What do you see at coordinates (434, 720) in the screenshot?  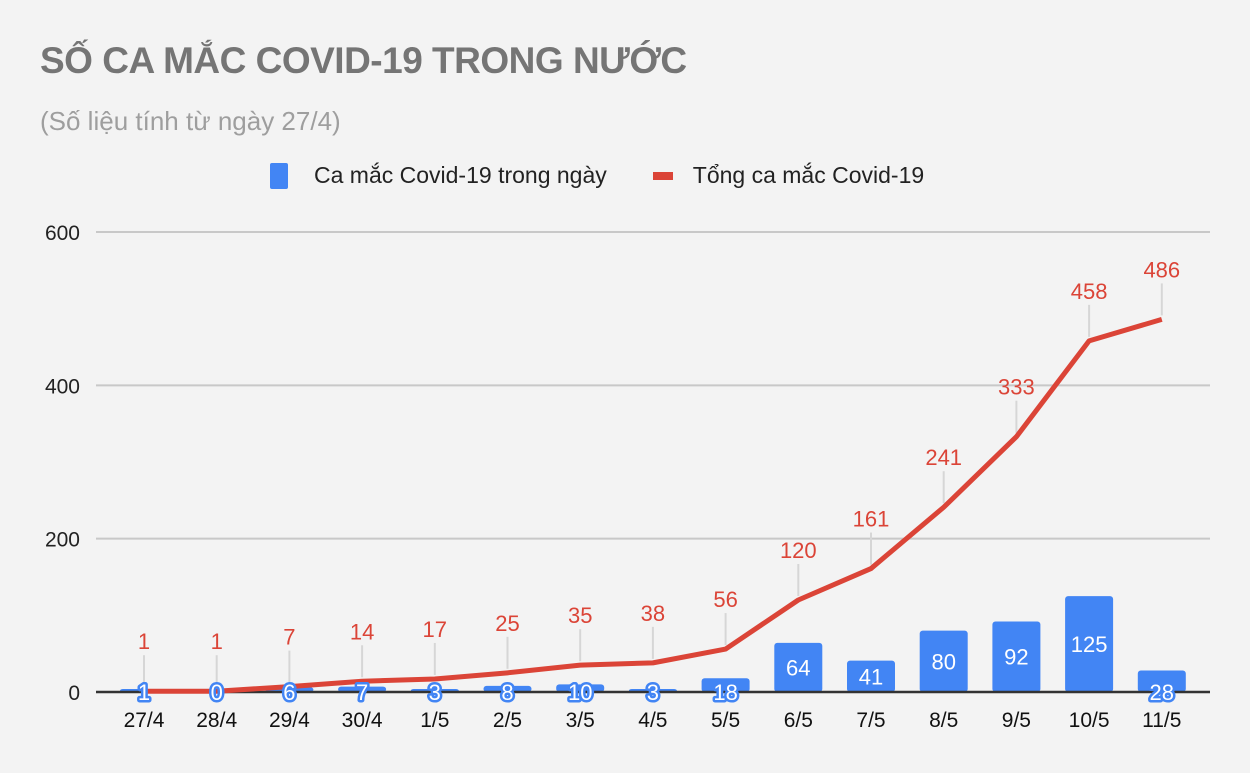 I see `x-tick-label: 1/5` at bounding box center [434, 720].